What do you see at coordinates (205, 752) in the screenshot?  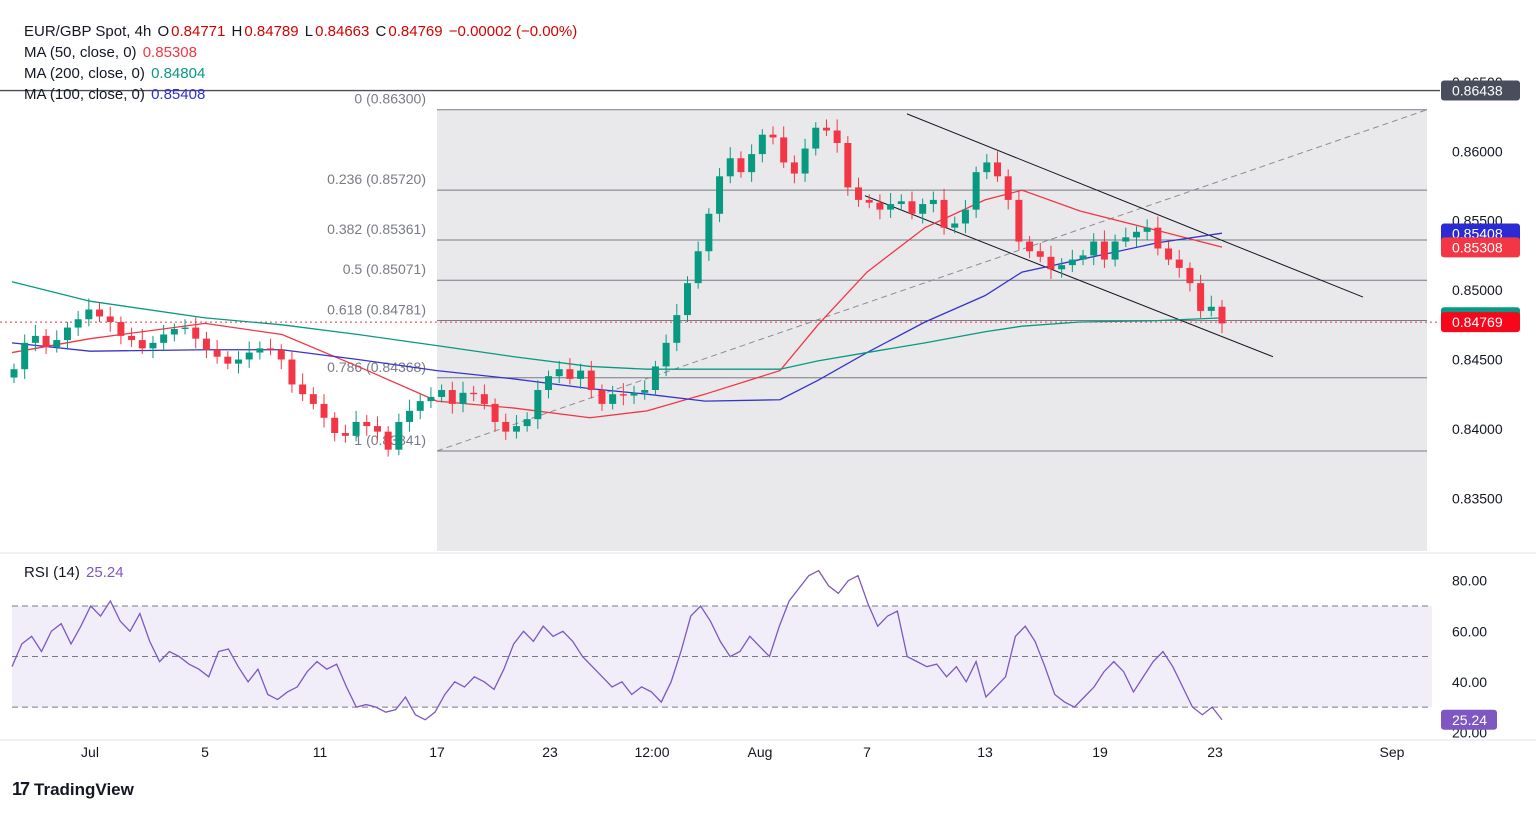 I see `time-axis-tick-label: 5` at bounding box center [205, 752].